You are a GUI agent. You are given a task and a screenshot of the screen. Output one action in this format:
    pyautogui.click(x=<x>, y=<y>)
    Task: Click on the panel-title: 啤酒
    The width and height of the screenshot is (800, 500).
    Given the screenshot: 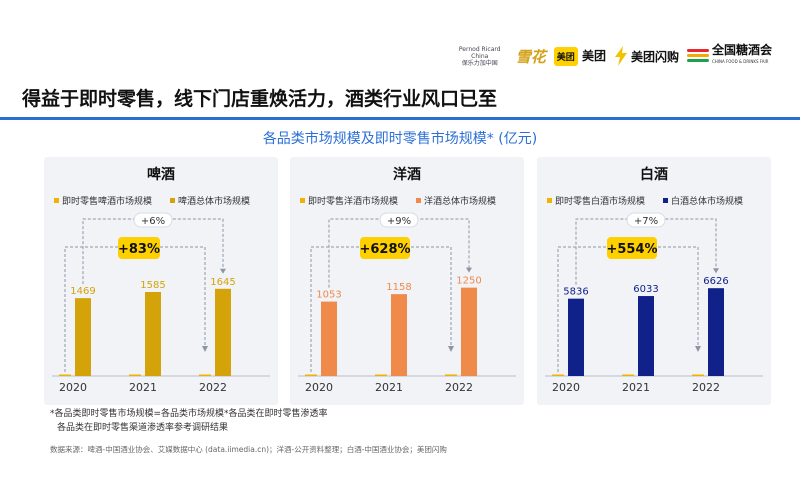 What is the action you would take?
    pyautogui.click(x=161, y=174)
    